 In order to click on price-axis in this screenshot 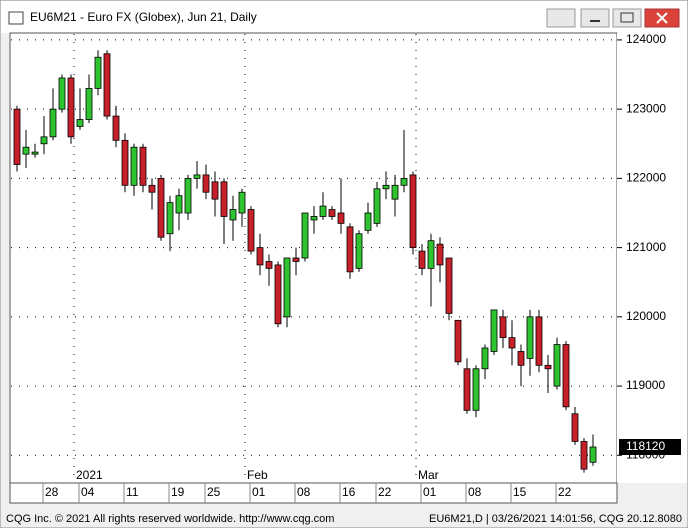, I will do `click(652, 258)`.